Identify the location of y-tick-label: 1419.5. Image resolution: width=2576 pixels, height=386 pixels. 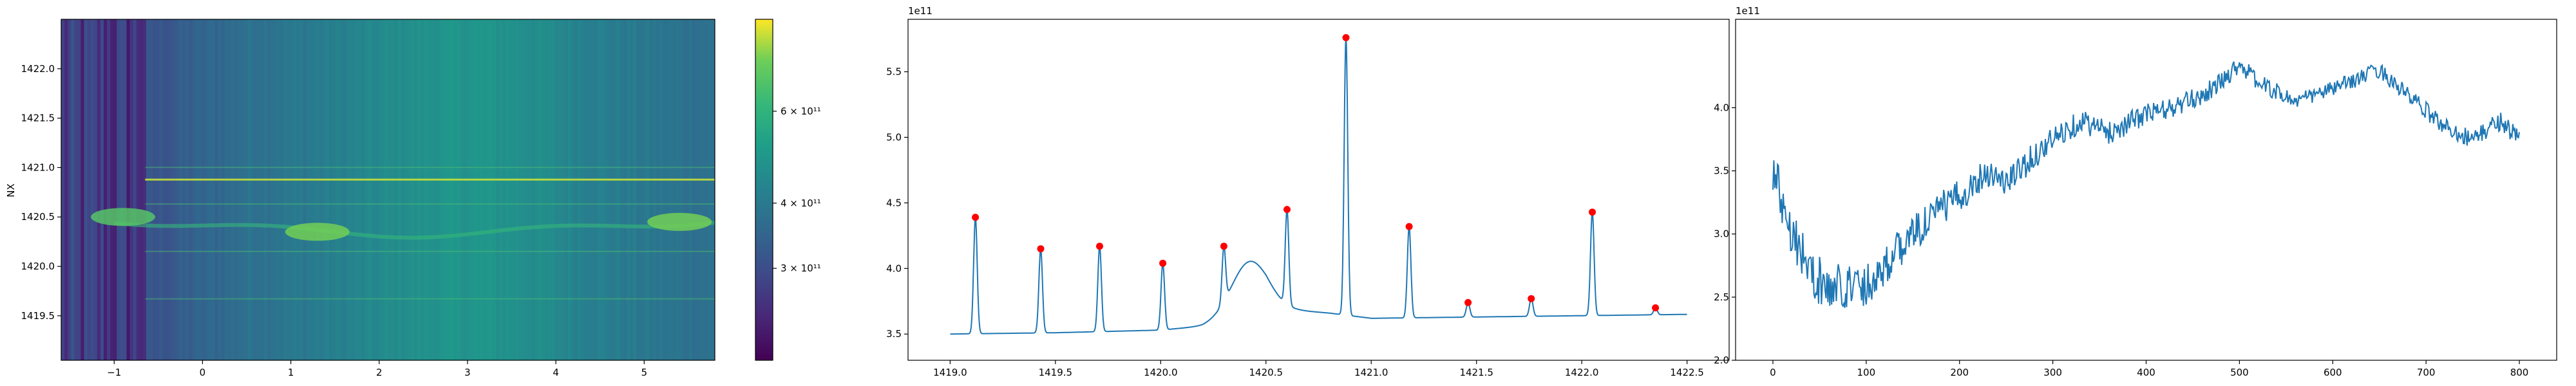
(38, 316).